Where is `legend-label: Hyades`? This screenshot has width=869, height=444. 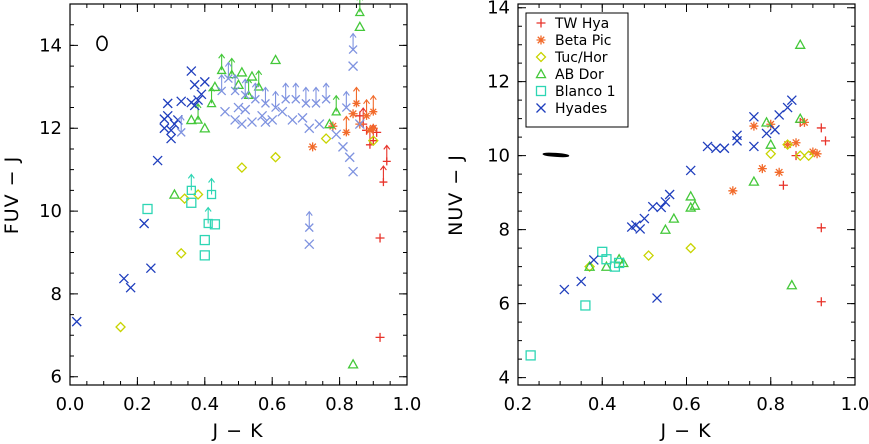 legend-label: Hyades is located at coordinates (581, 109).